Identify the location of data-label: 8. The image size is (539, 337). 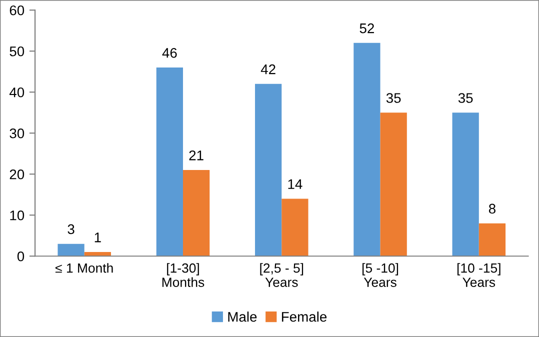
(492, 209).